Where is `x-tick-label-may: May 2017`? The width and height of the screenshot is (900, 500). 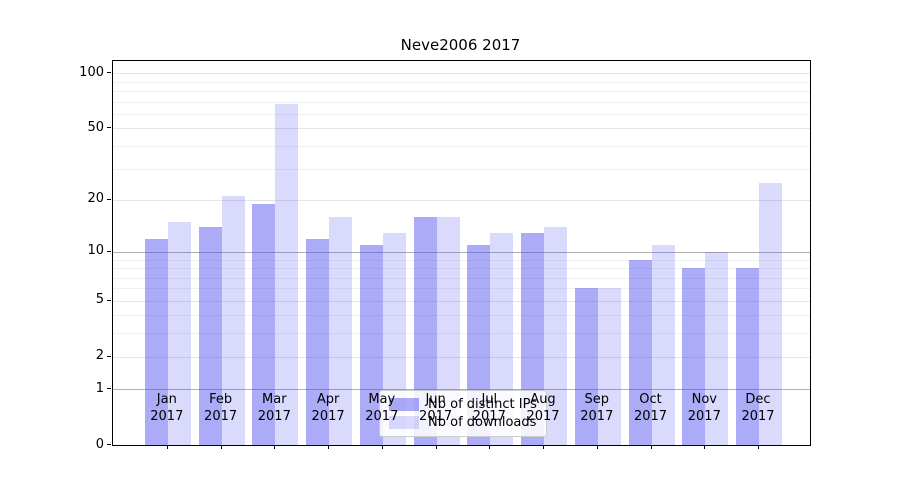 x-tick-label-may: May 2017 is located at coordinates (382, 408).